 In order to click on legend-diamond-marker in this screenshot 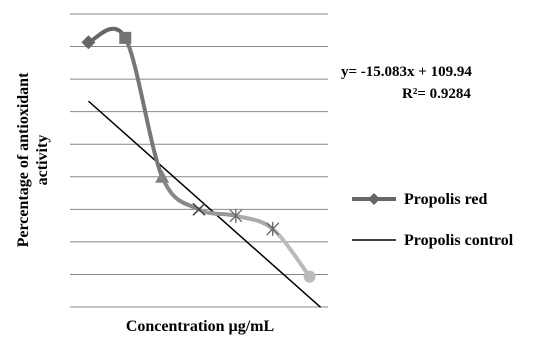, I will do `click(374, 199)`.